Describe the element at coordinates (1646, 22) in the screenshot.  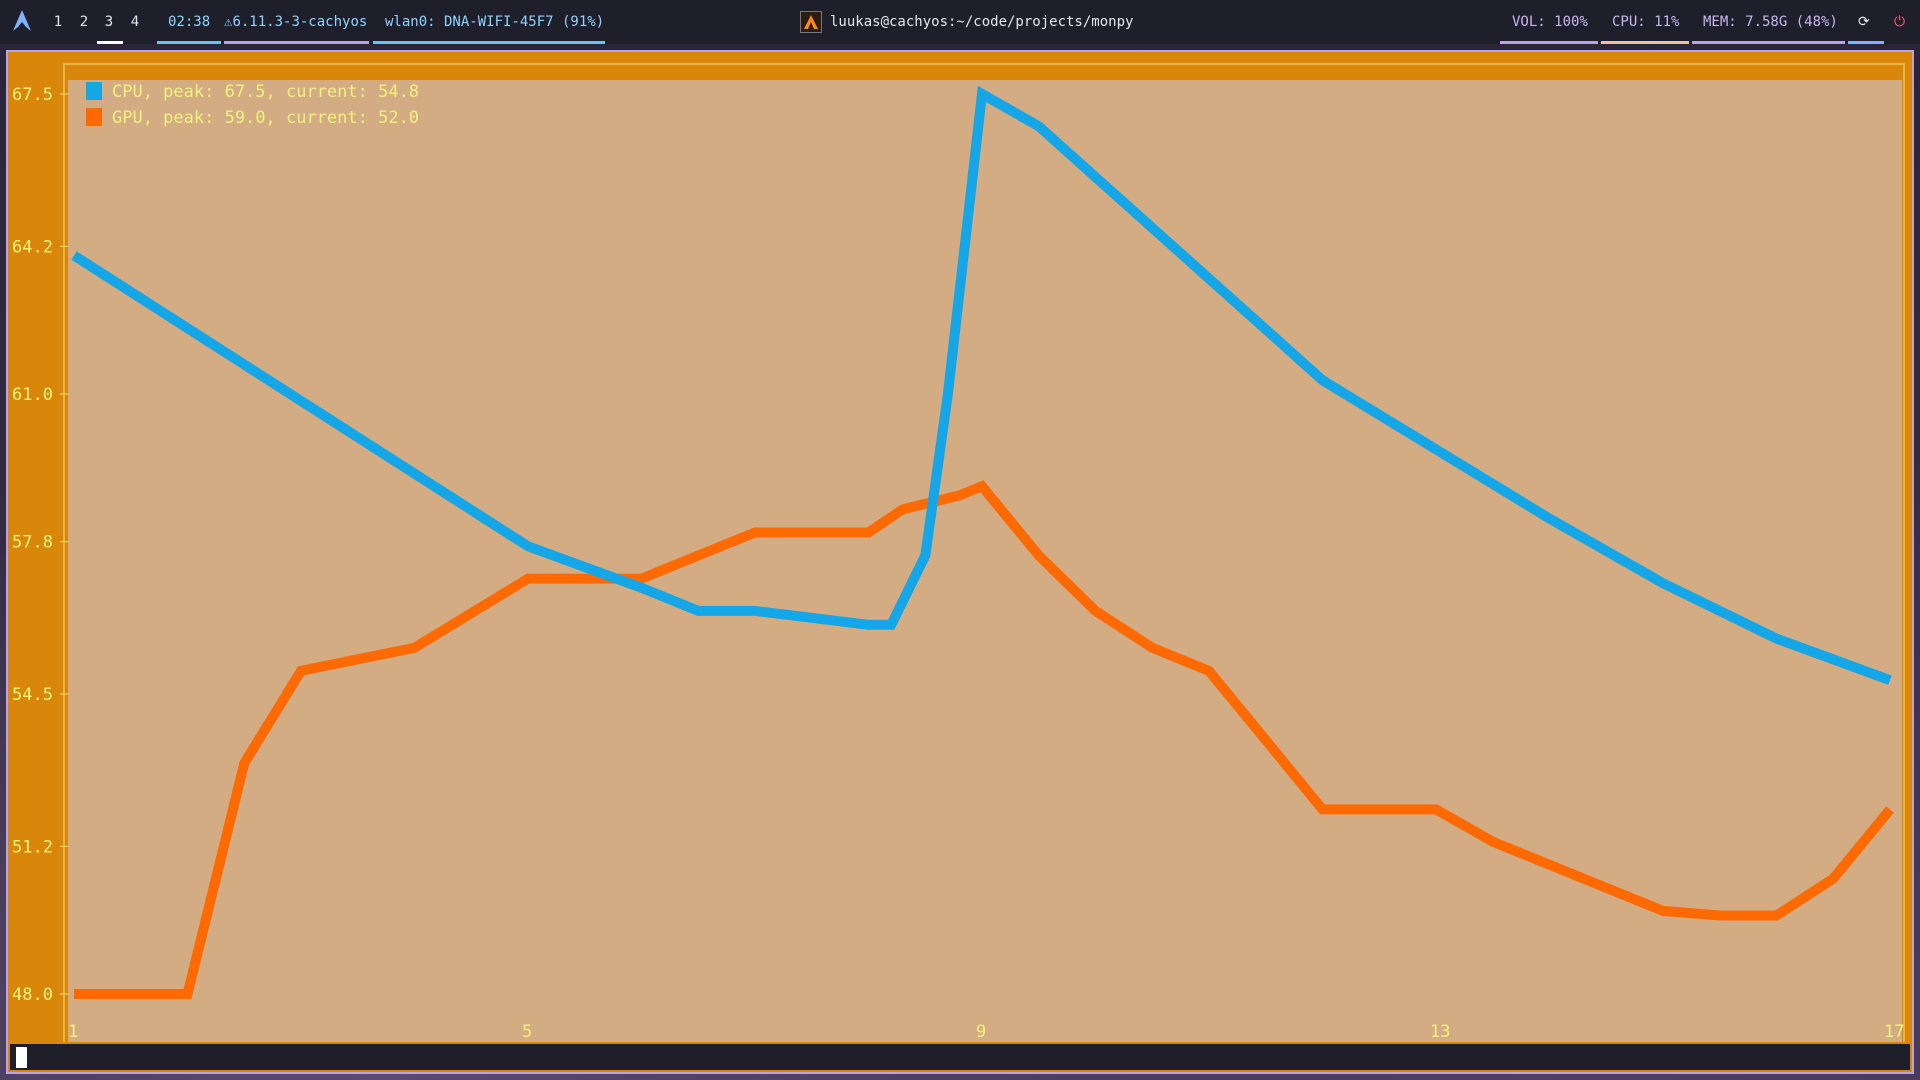
I see `cpu-status: CPU: 11%` at that location.